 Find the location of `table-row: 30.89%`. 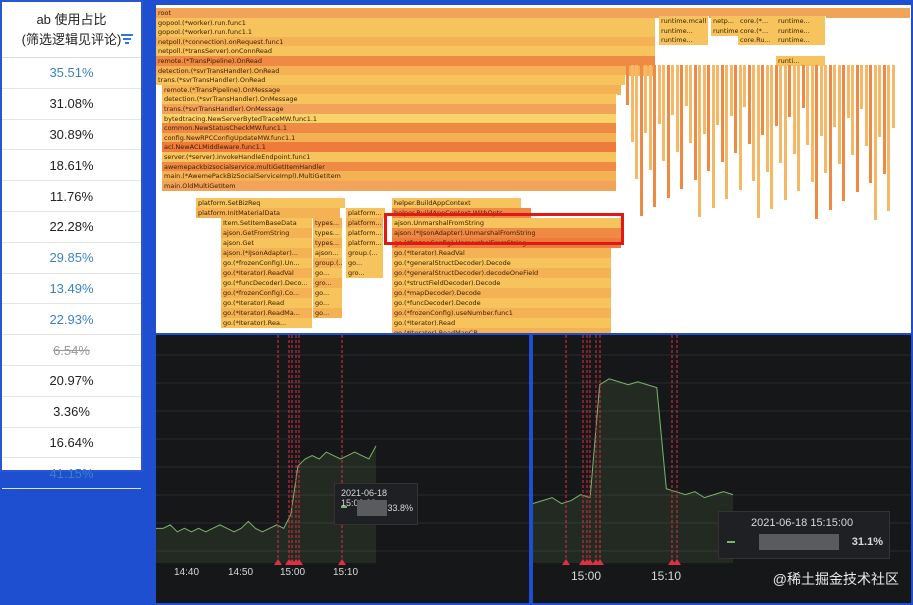

table-row: 30.89% is located at coordinates (71, 135).